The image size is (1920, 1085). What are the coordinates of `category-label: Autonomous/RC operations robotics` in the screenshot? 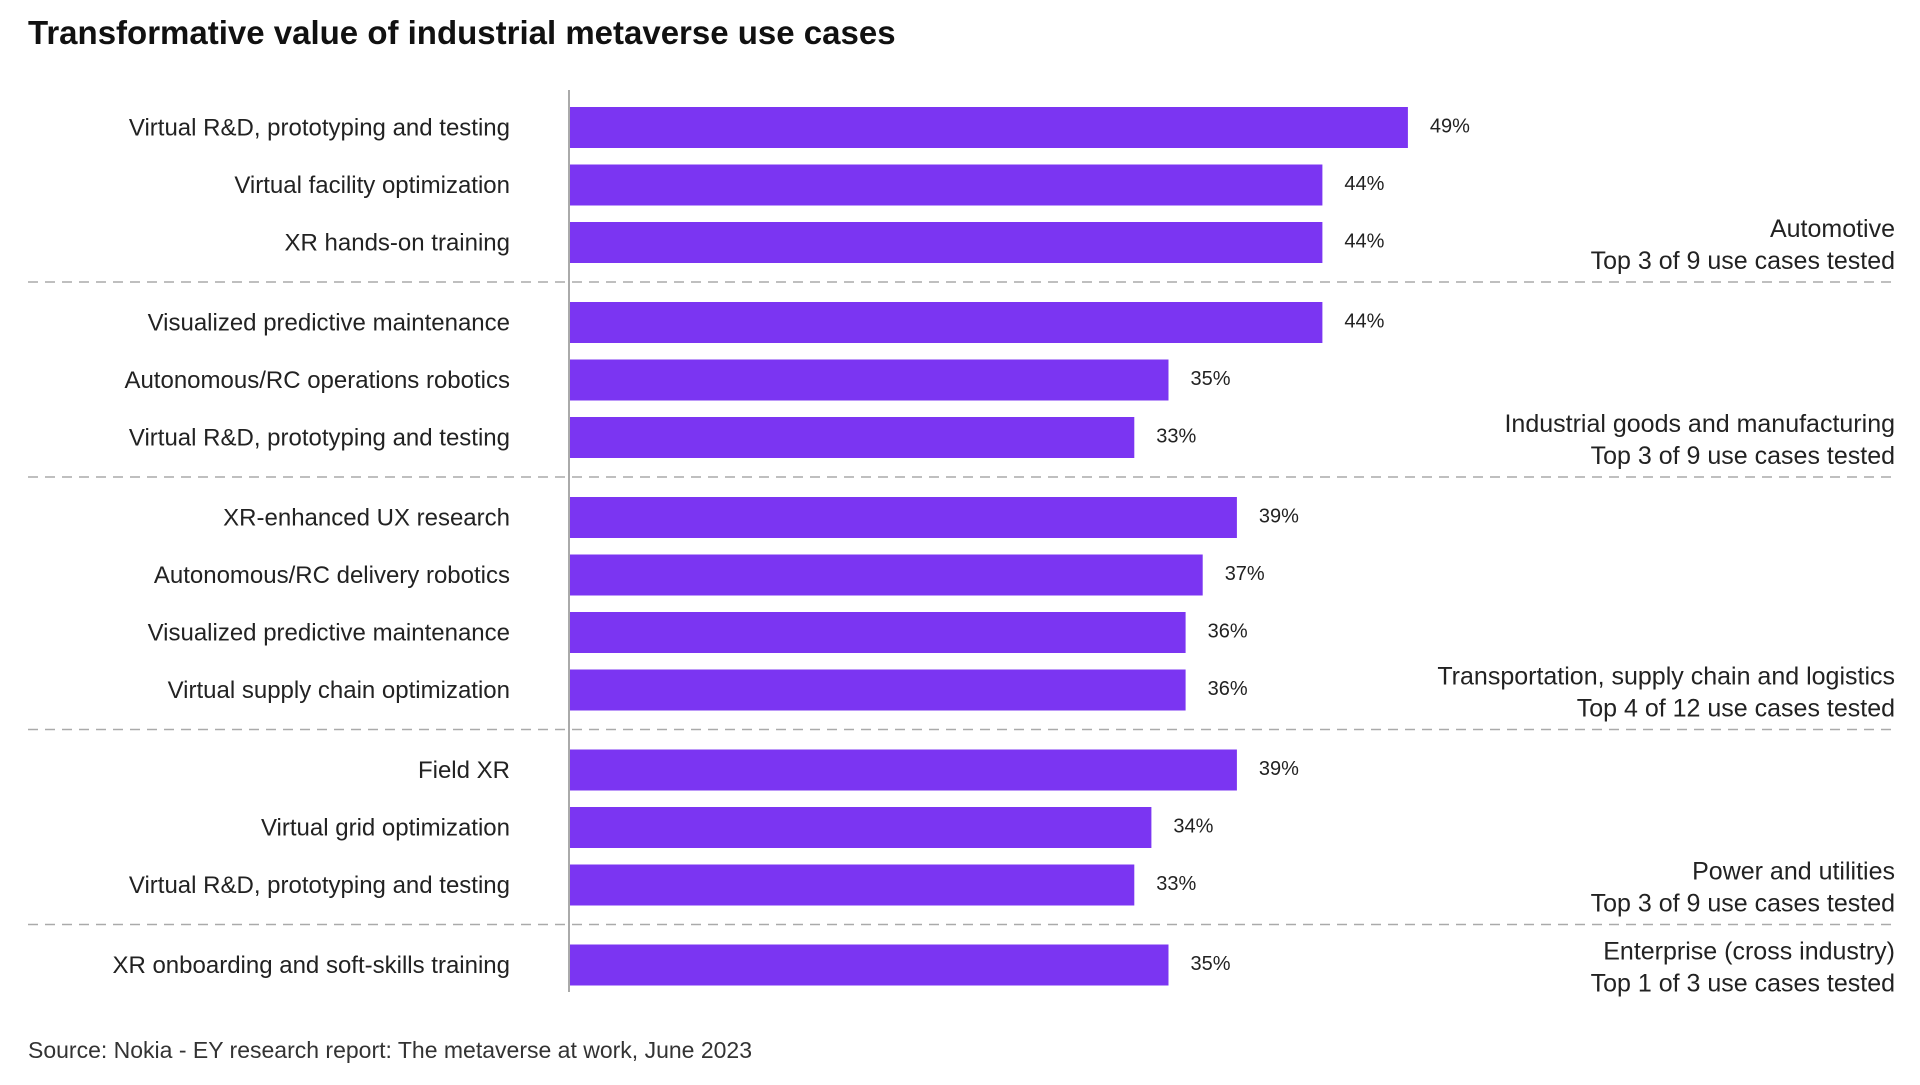 It's located at (317, 380).